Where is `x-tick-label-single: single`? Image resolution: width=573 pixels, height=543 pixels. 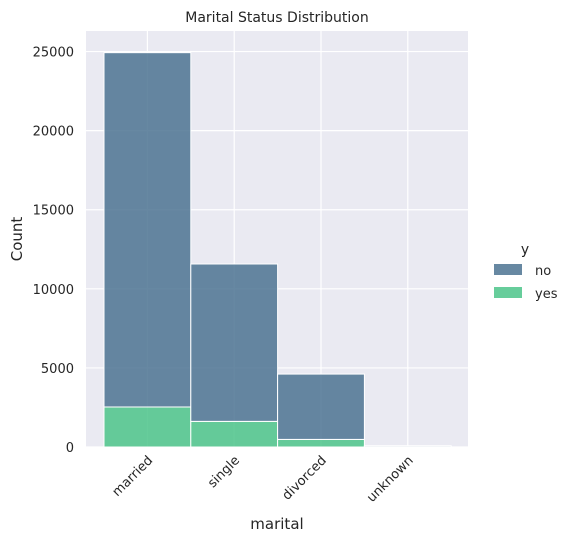 x-tick-label-single: single is located at coordinates (224, 472).